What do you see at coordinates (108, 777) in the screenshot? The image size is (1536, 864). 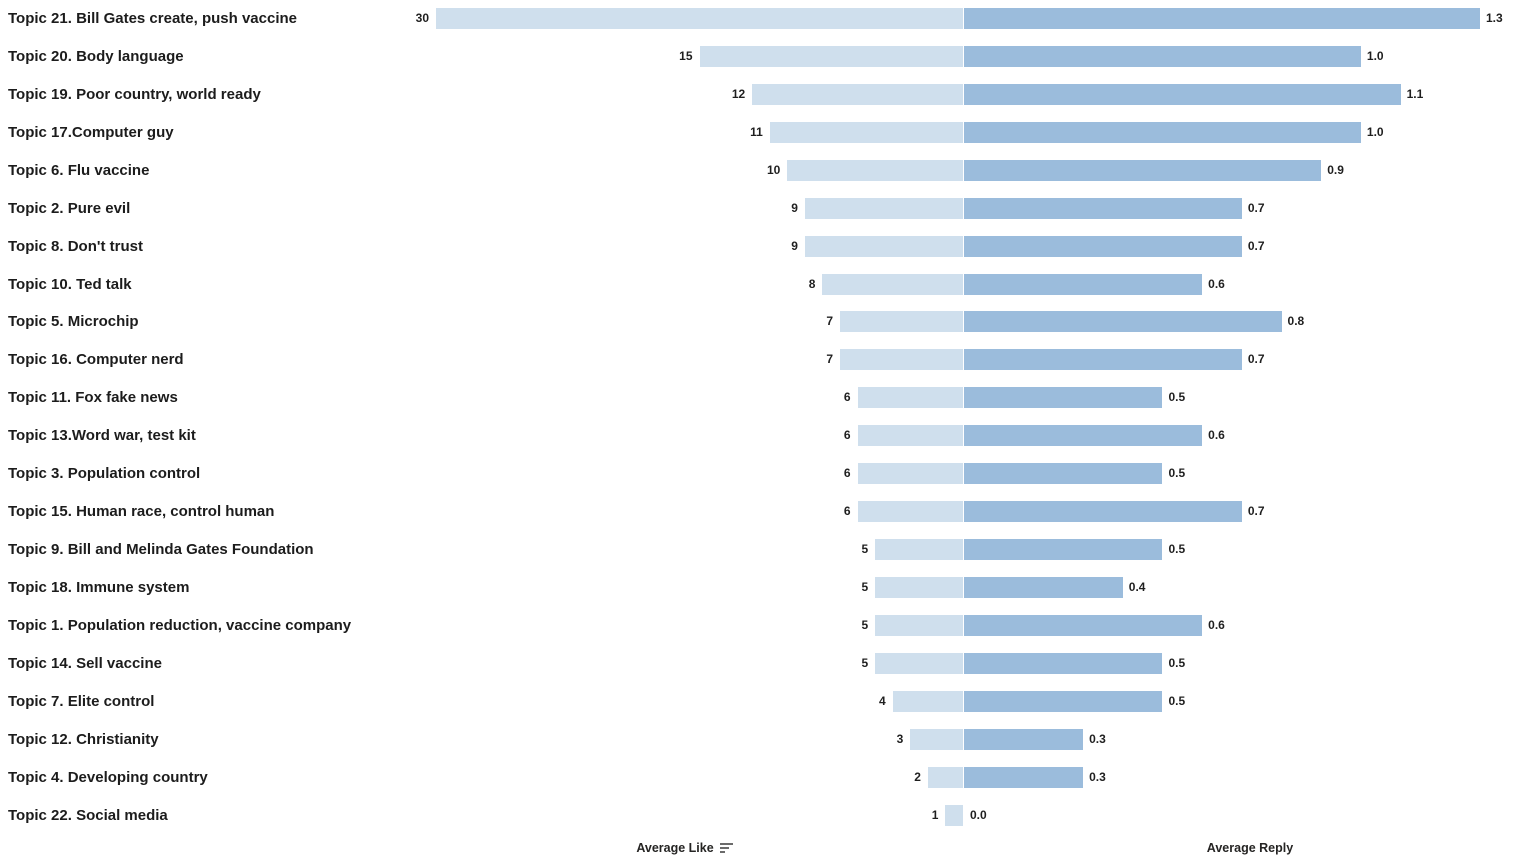 I see `topic-label: Topic 4. Developing country` at bounding box center [108, 777].